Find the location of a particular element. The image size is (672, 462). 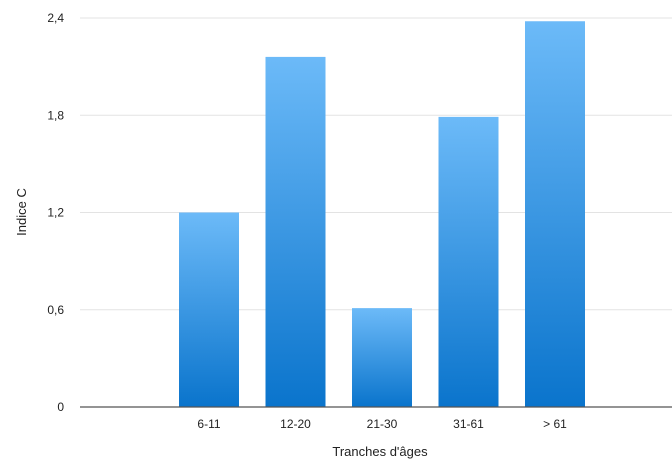

y-tick-label: 2,4 is located at coordinates (55, 18).